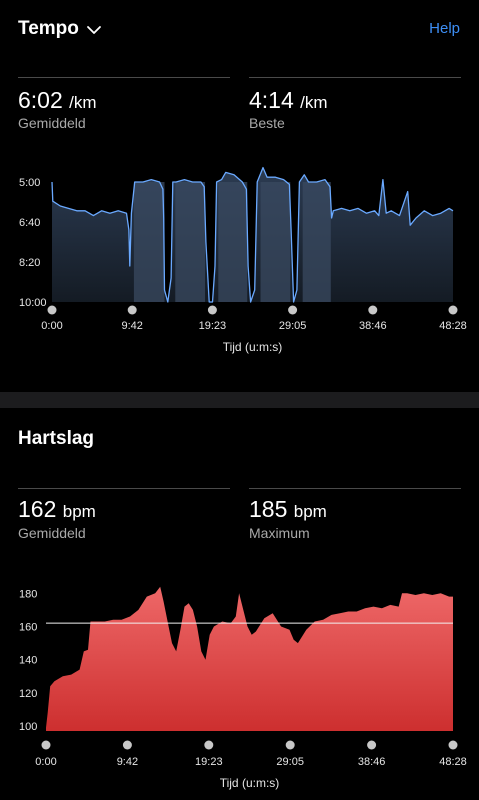 Image resolution: width=479 pixels, height=800 pixels. I want to click on hr-x-tick: 29:05, so click(290, 762).